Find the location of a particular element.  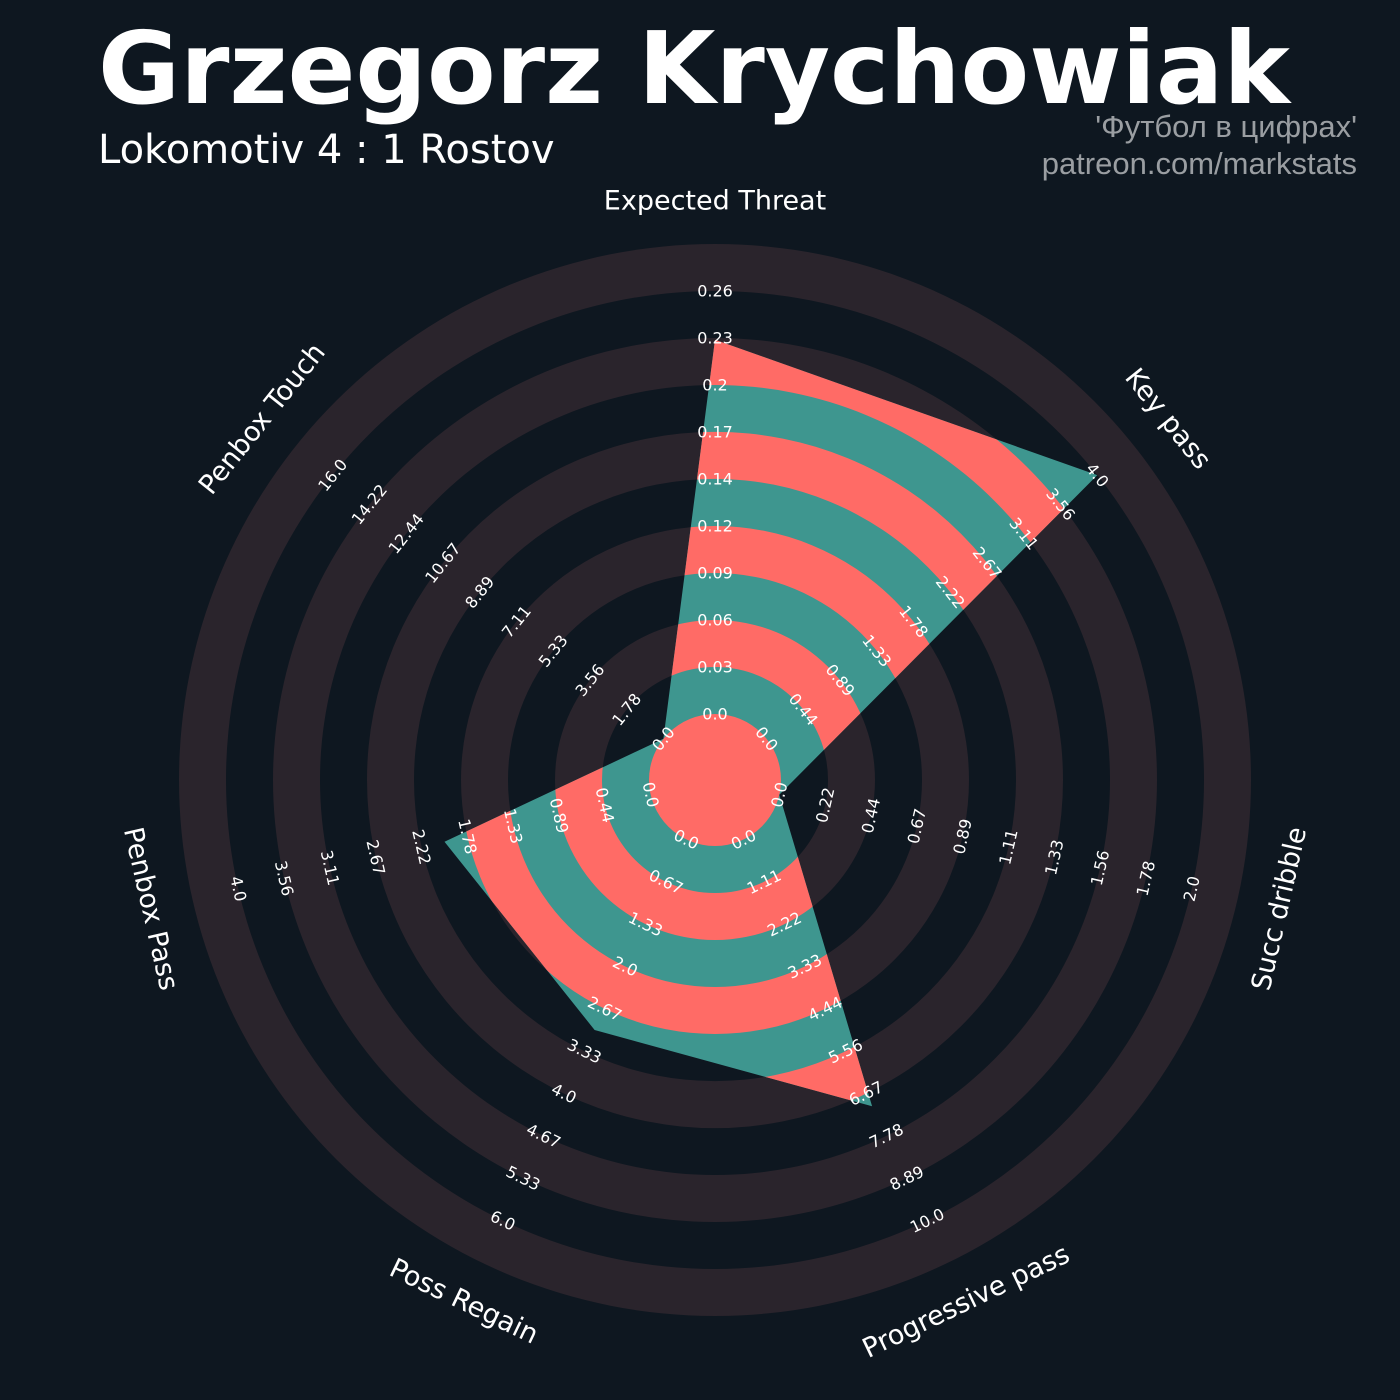

tick-label: 0.0 is located at coordinates (714, 714).